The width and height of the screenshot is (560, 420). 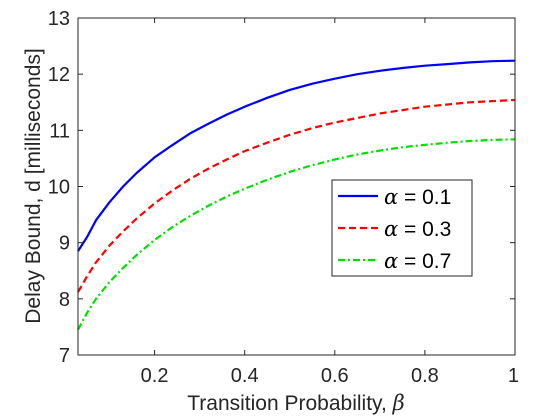 I want to click on x-tick-label: 0.4, so click(x=245, y=376).